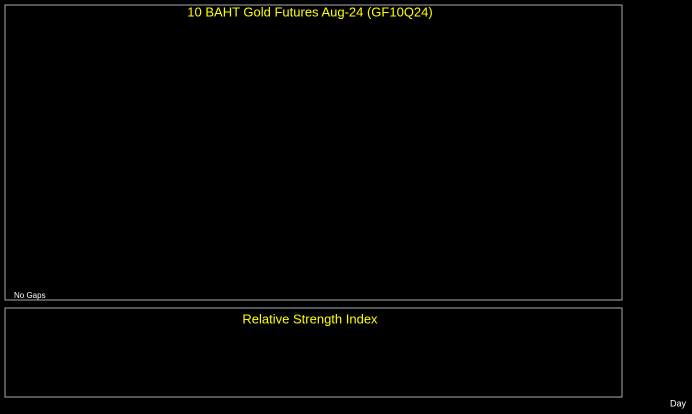  Describe the element at coordinates (309, 11) in the screenshot. I see `chart-title: 10 BAHT Gold Futures Aug-24 (GF10Q24)` at that location.